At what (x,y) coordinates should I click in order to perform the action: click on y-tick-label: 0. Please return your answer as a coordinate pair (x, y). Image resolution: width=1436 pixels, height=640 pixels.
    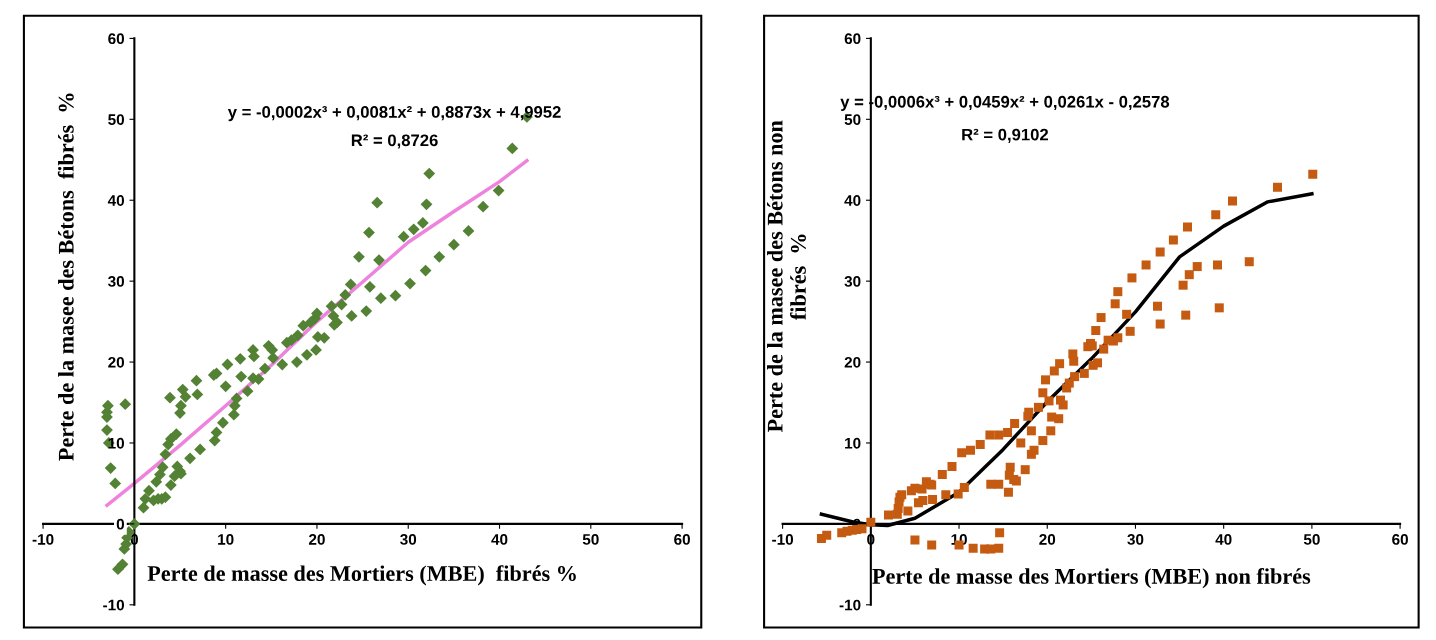
    Looking at the image, I should click on (120, 524).